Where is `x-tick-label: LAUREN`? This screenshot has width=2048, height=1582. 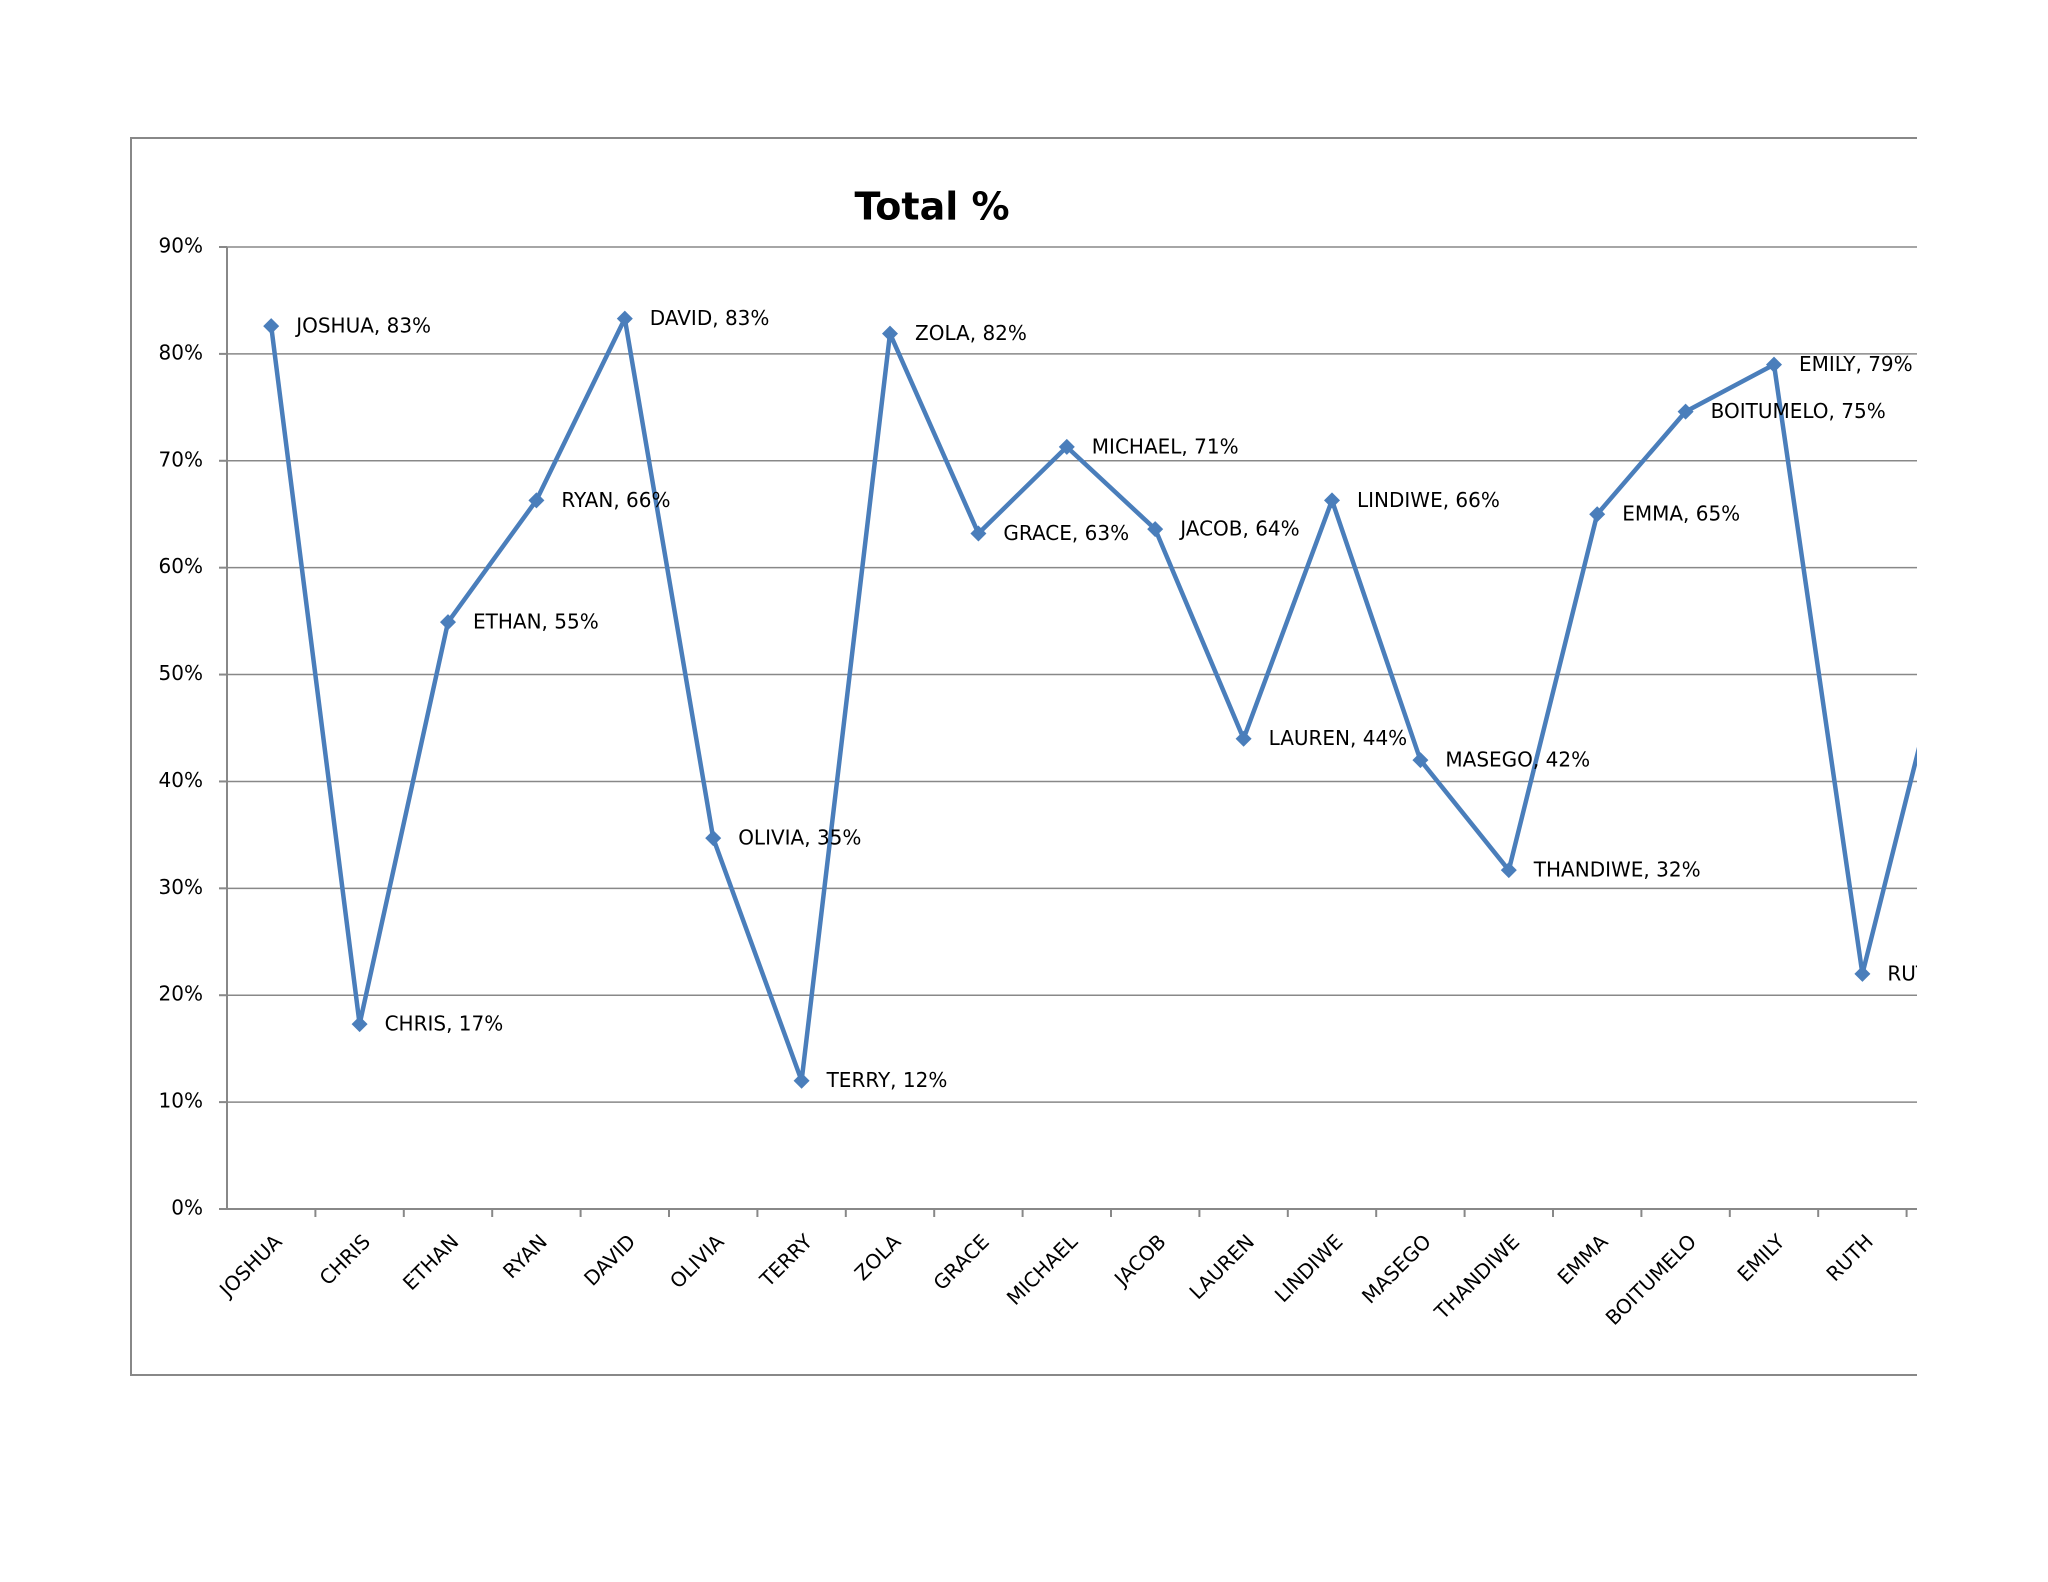
x-tick-label: LAUREN is located at coordinates (1221, 1266).